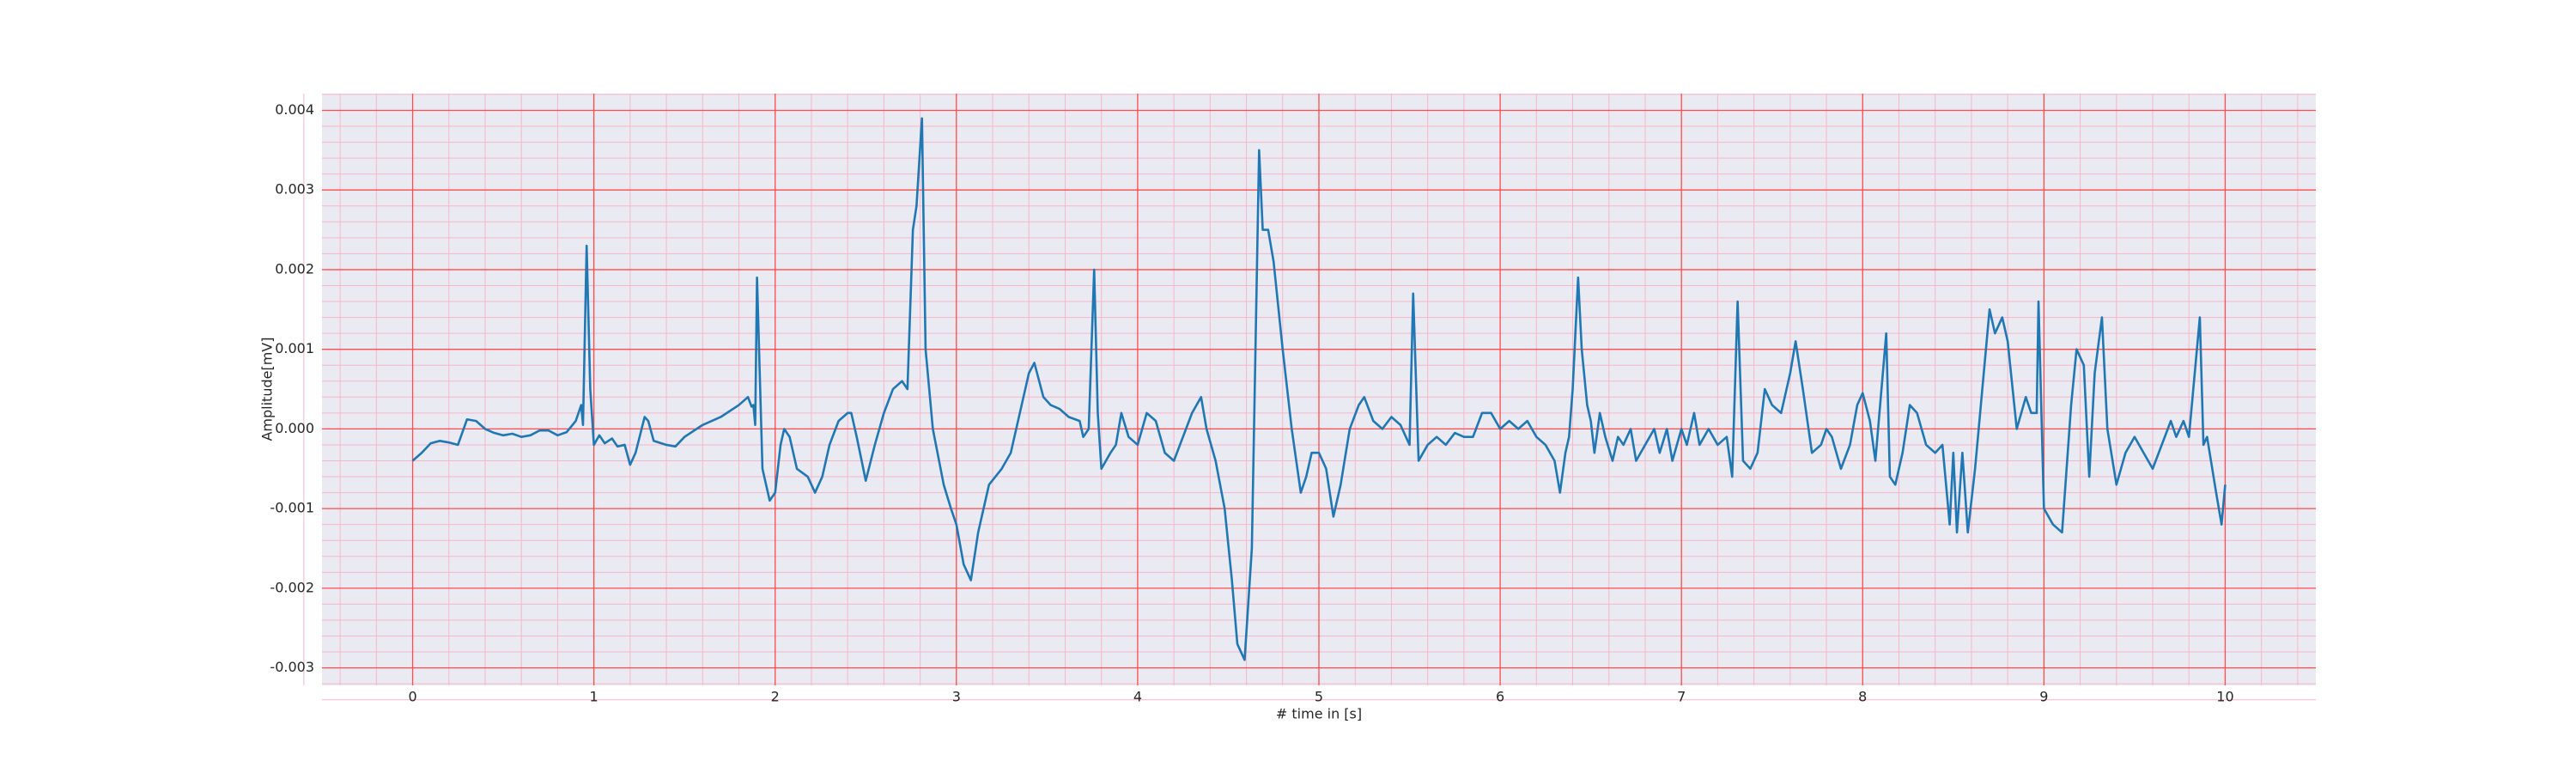  Describe the element at coordinates (294, 428) in the screenshot. I see `y-tick-label: 0.000` at that location.